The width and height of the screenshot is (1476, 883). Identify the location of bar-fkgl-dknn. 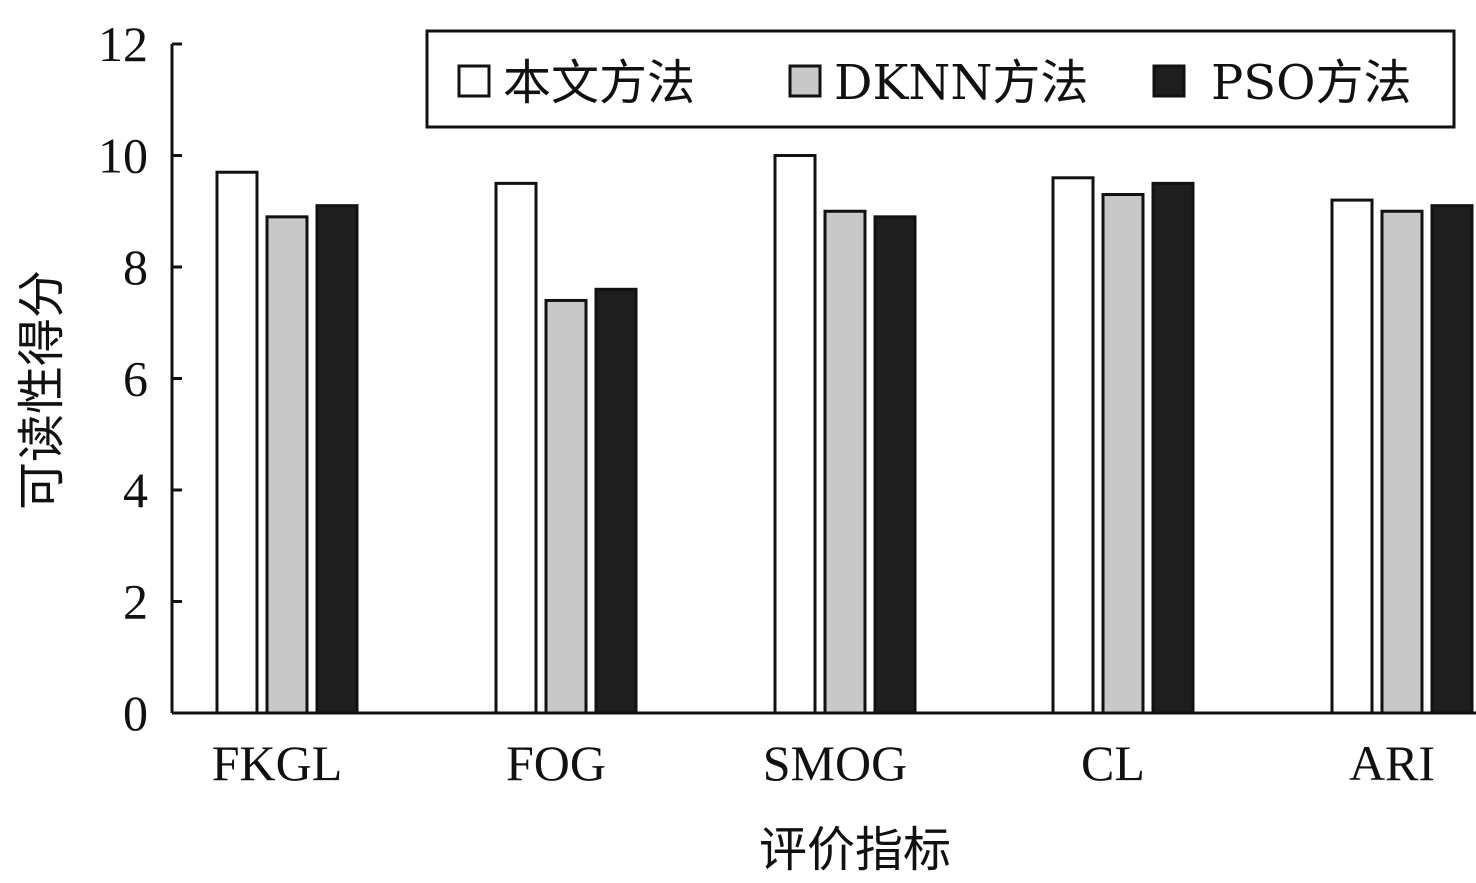
(287, 465).